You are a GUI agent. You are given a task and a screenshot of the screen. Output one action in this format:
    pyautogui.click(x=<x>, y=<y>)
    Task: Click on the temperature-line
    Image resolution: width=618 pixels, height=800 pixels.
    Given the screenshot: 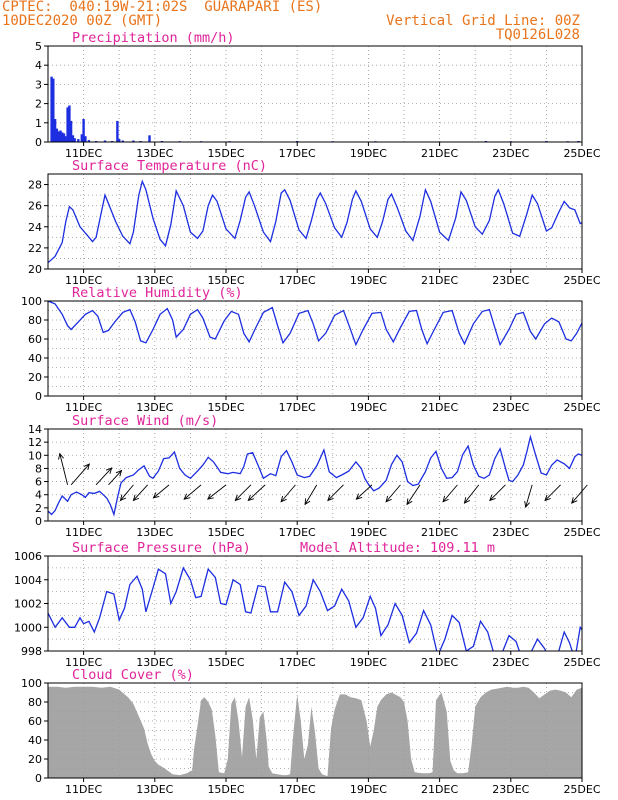 What is the action you would take?
    pyautogui.click(x=315, y=221)
    